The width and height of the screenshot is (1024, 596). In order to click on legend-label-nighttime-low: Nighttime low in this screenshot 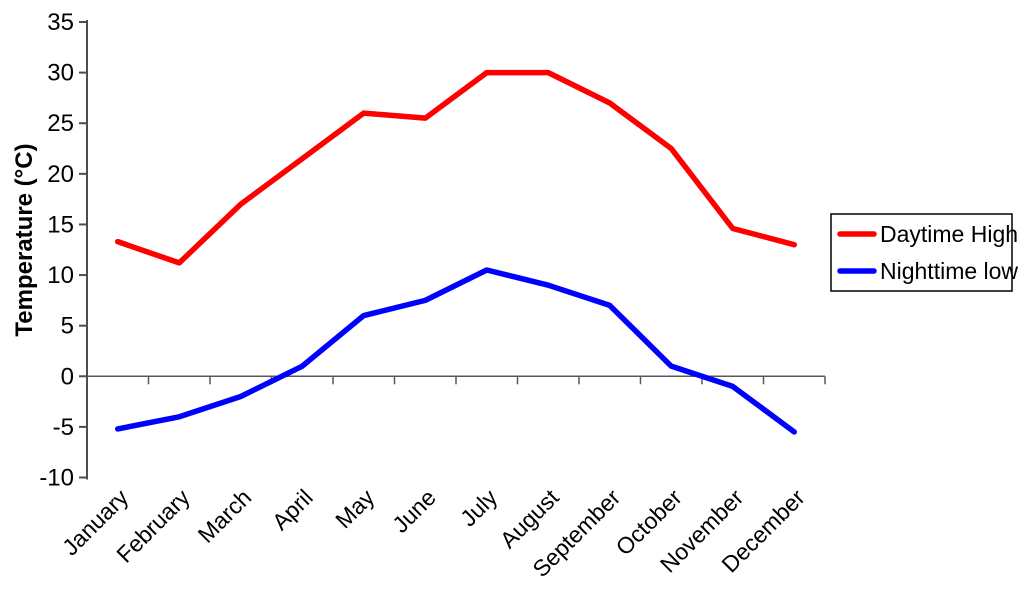, I will do `click(949, 271)`.